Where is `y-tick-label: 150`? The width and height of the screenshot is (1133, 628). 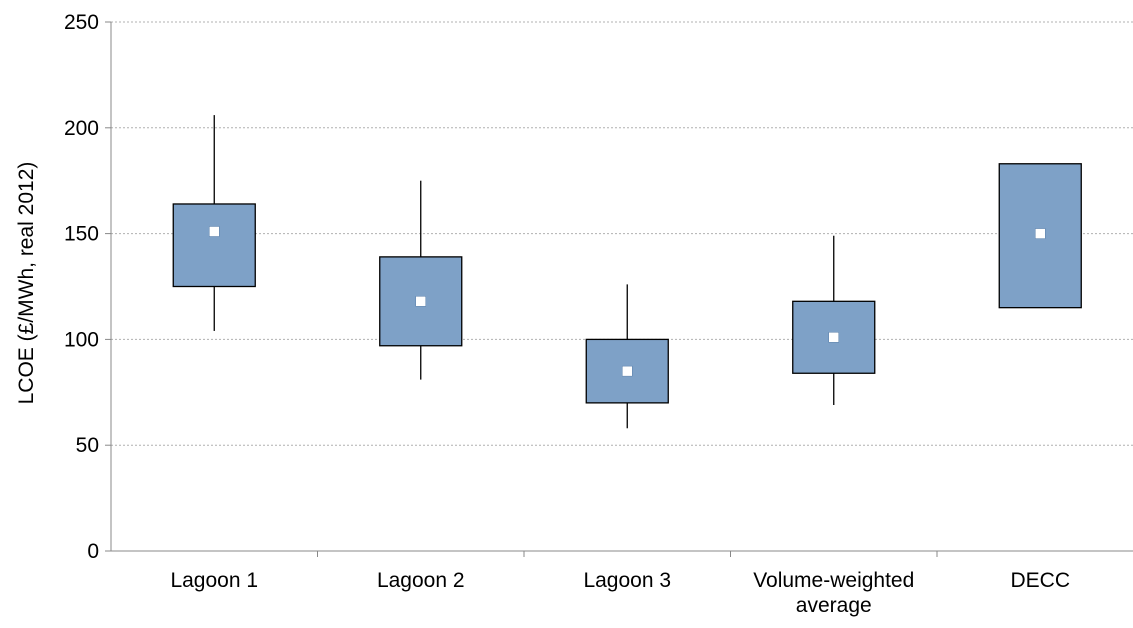
y-tick-label: 150 is located at coordinates (81, 234).